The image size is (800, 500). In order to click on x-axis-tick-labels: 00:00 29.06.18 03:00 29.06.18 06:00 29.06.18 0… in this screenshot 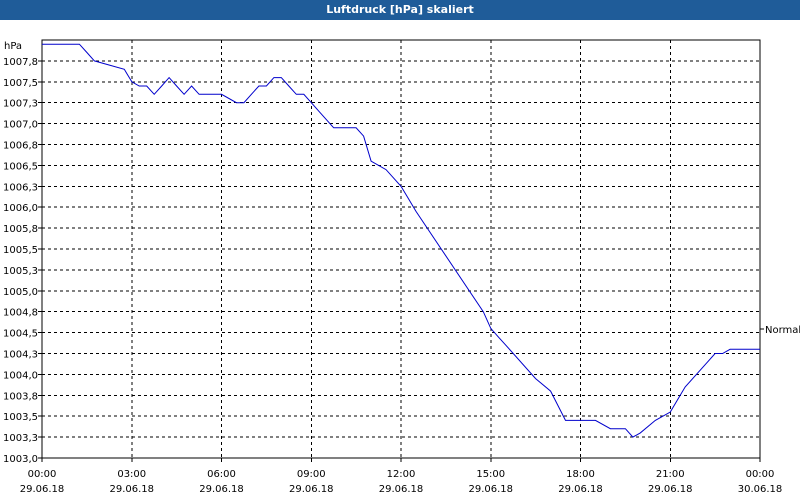, I will do `click(401, 482)`.